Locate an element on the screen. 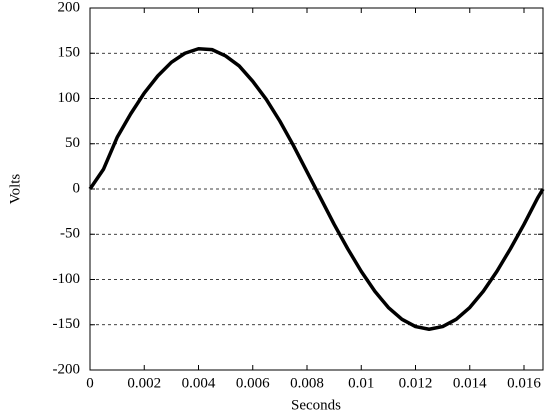 The image size is (550, 418). x-tick-label: 0.014 is located at coordinates (470, 383).